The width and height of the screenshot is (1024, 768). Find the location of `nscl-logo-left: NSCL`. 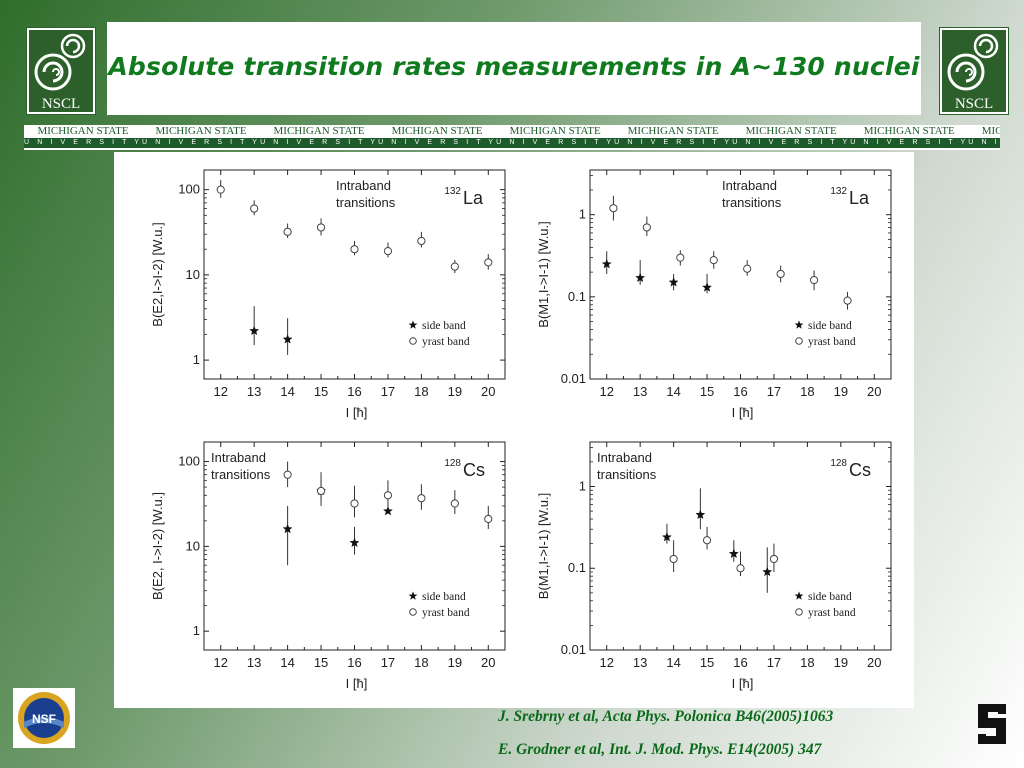

nscl-logo-left: NSCL is located at coordinates (61, 71).